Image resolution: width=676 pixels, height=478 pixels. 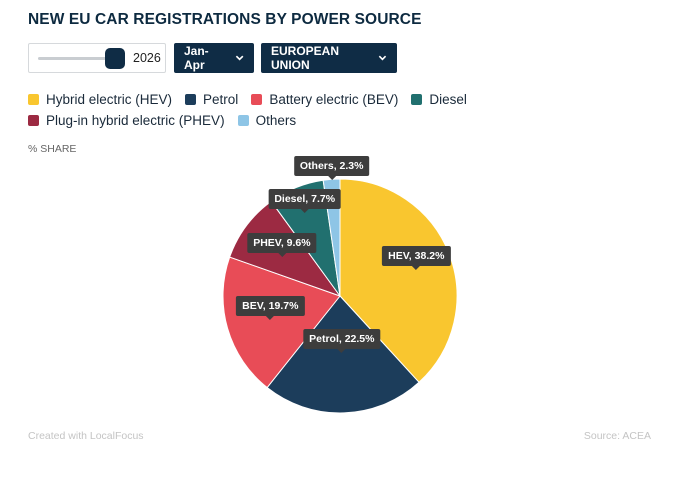 What do you see at coordinates (282, 244) in the screenshot?
I see `slice-label: PHEV, 9.6%` at bounding box center [282, 244].